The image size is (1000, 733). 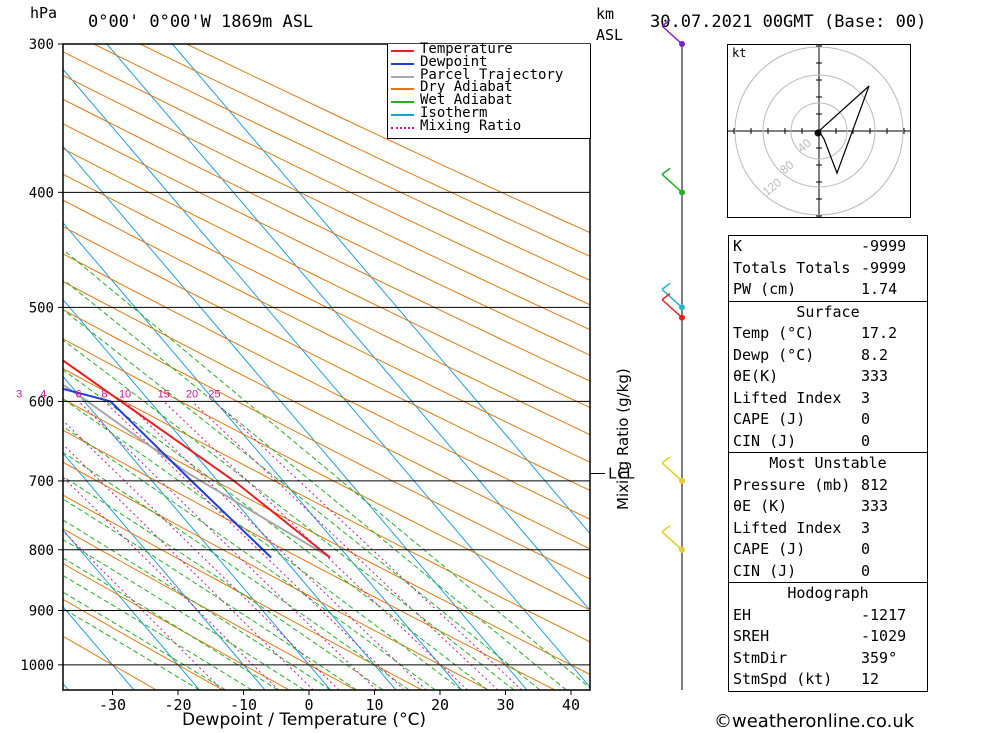 What do you see at coordinates (742, 614) in the screenshot?
I see `index-label: EH` at bounding box center [742, 614].